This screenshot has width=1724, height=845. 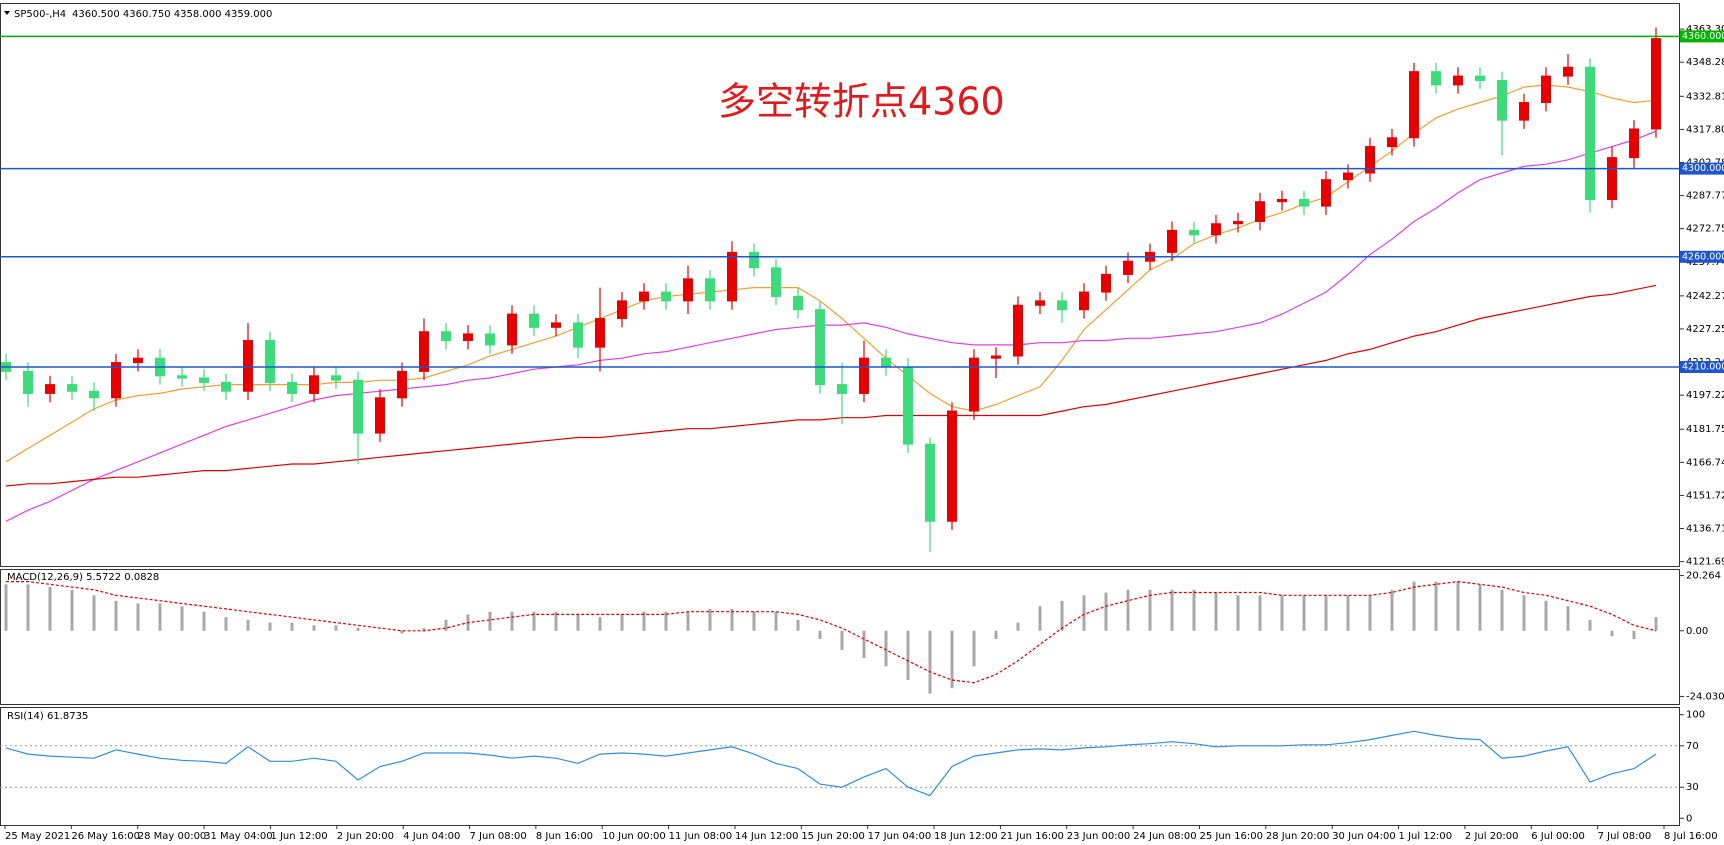 What do you see at coordinates (47, 716) in the screenshot?
I see `rsi-title: RSI(14) 61.8735` at bounding box center [47, 716].